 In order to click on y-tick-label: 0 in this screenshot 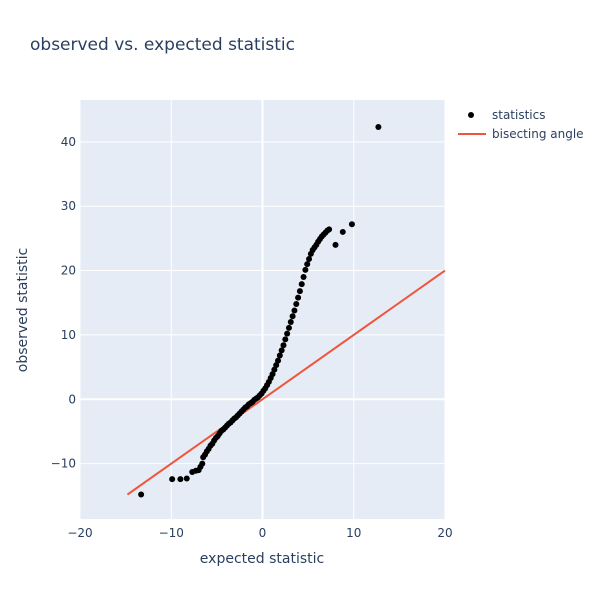, I will do `click(72, 399)`.